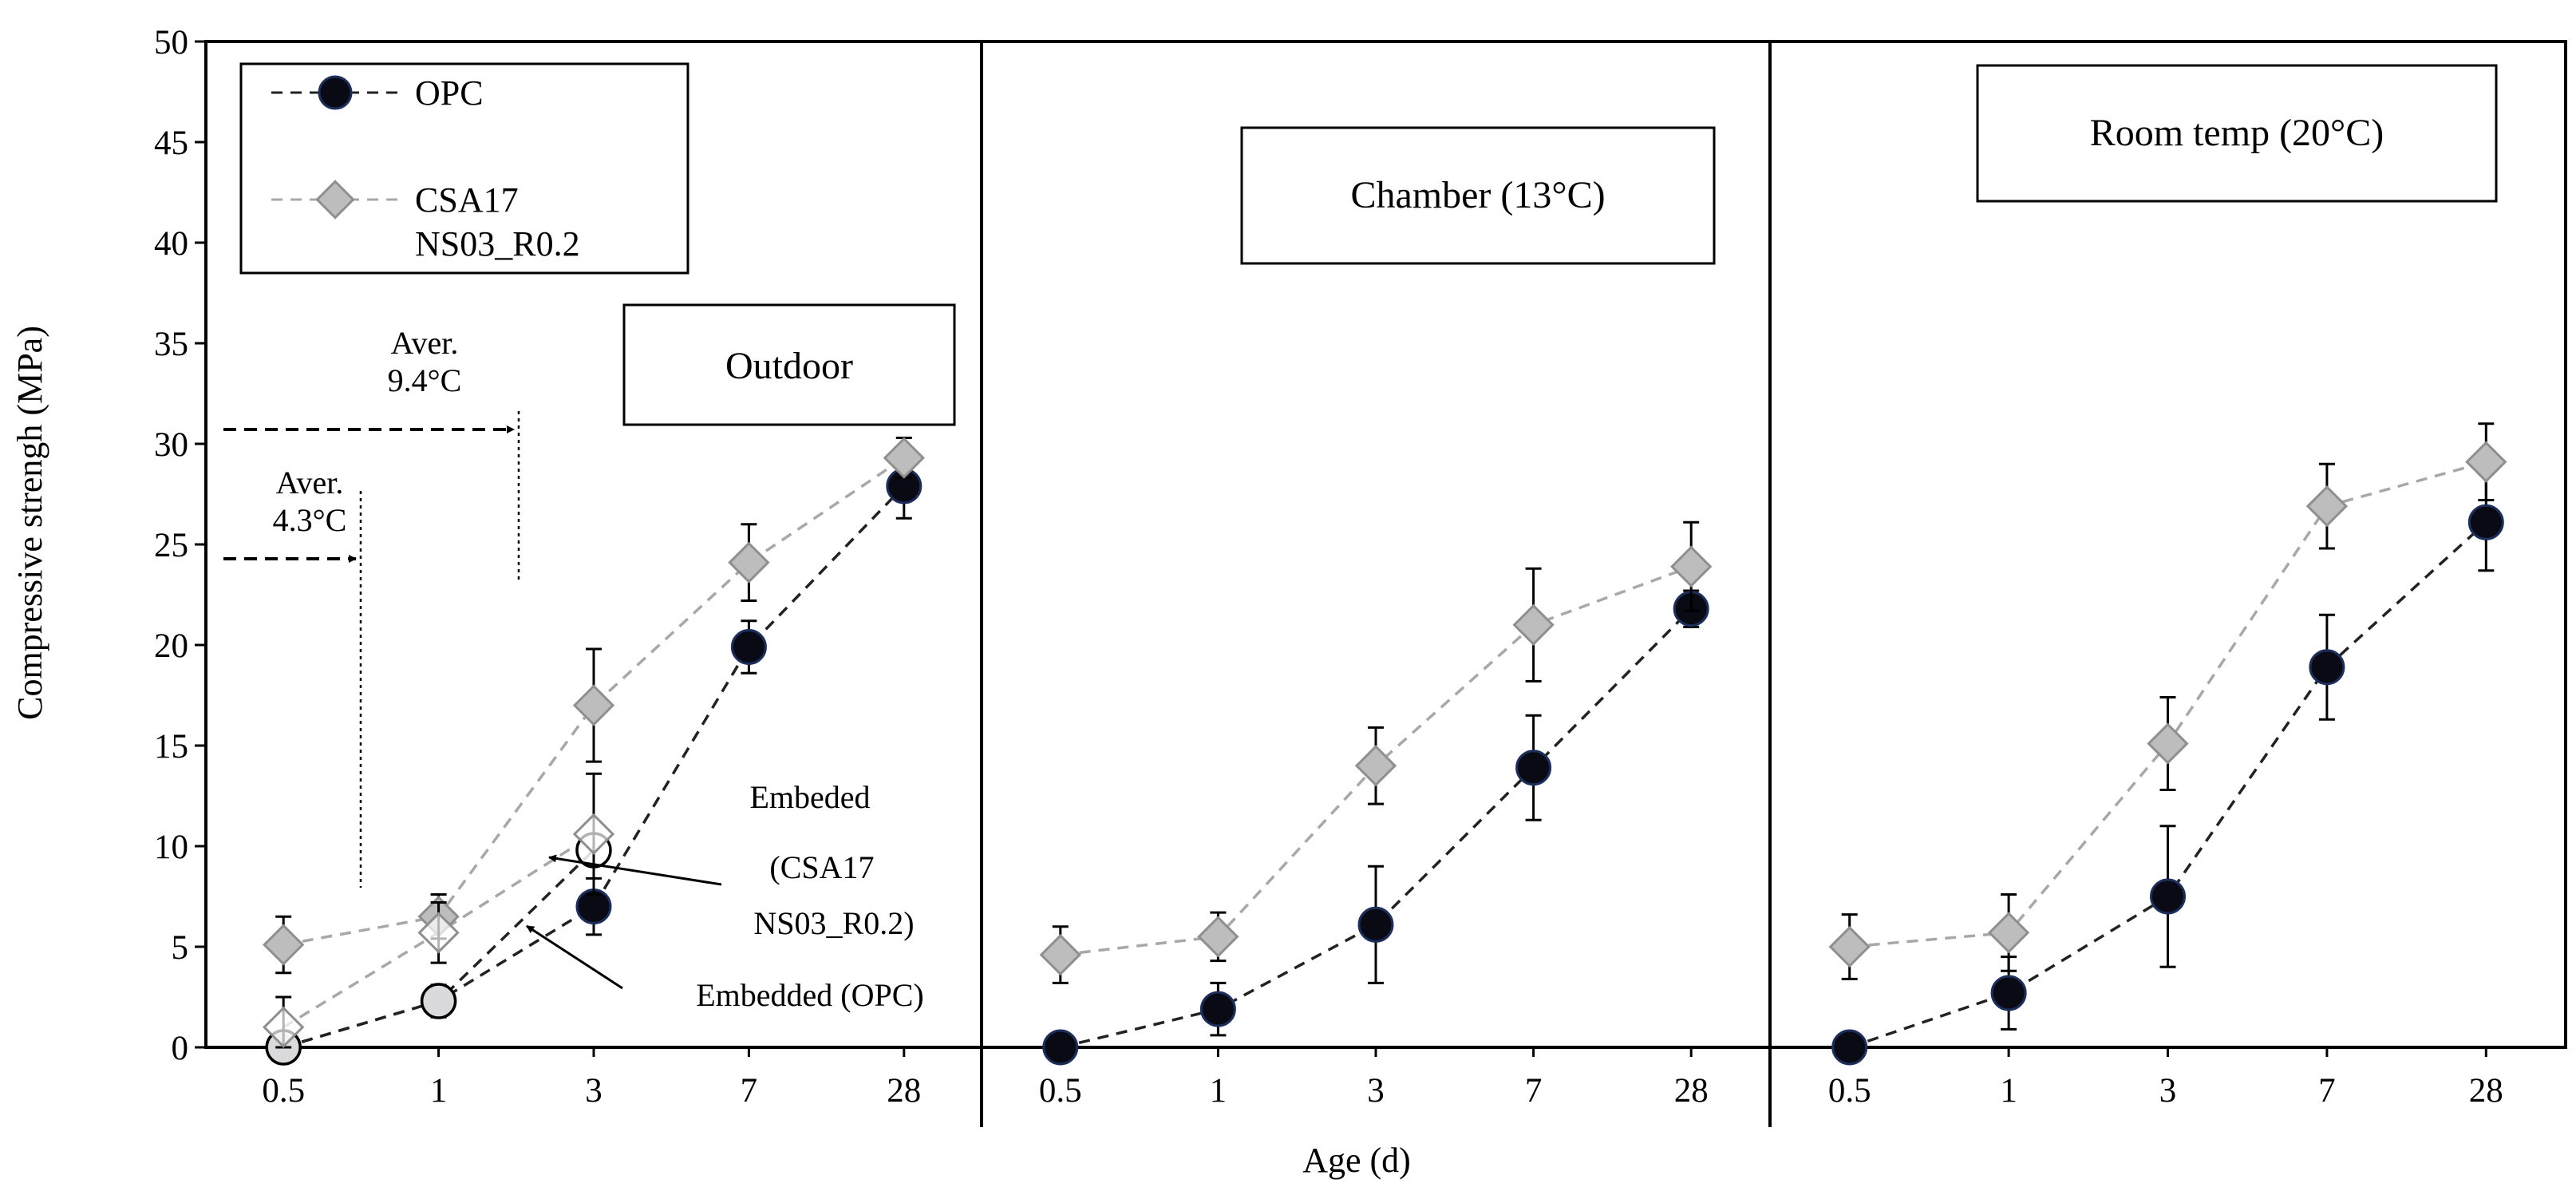 Image resolution: width=2576 pixels, height=1199 pixels. I want to click on x-tick-label-p2-3: 3, so click(1376, 1091).